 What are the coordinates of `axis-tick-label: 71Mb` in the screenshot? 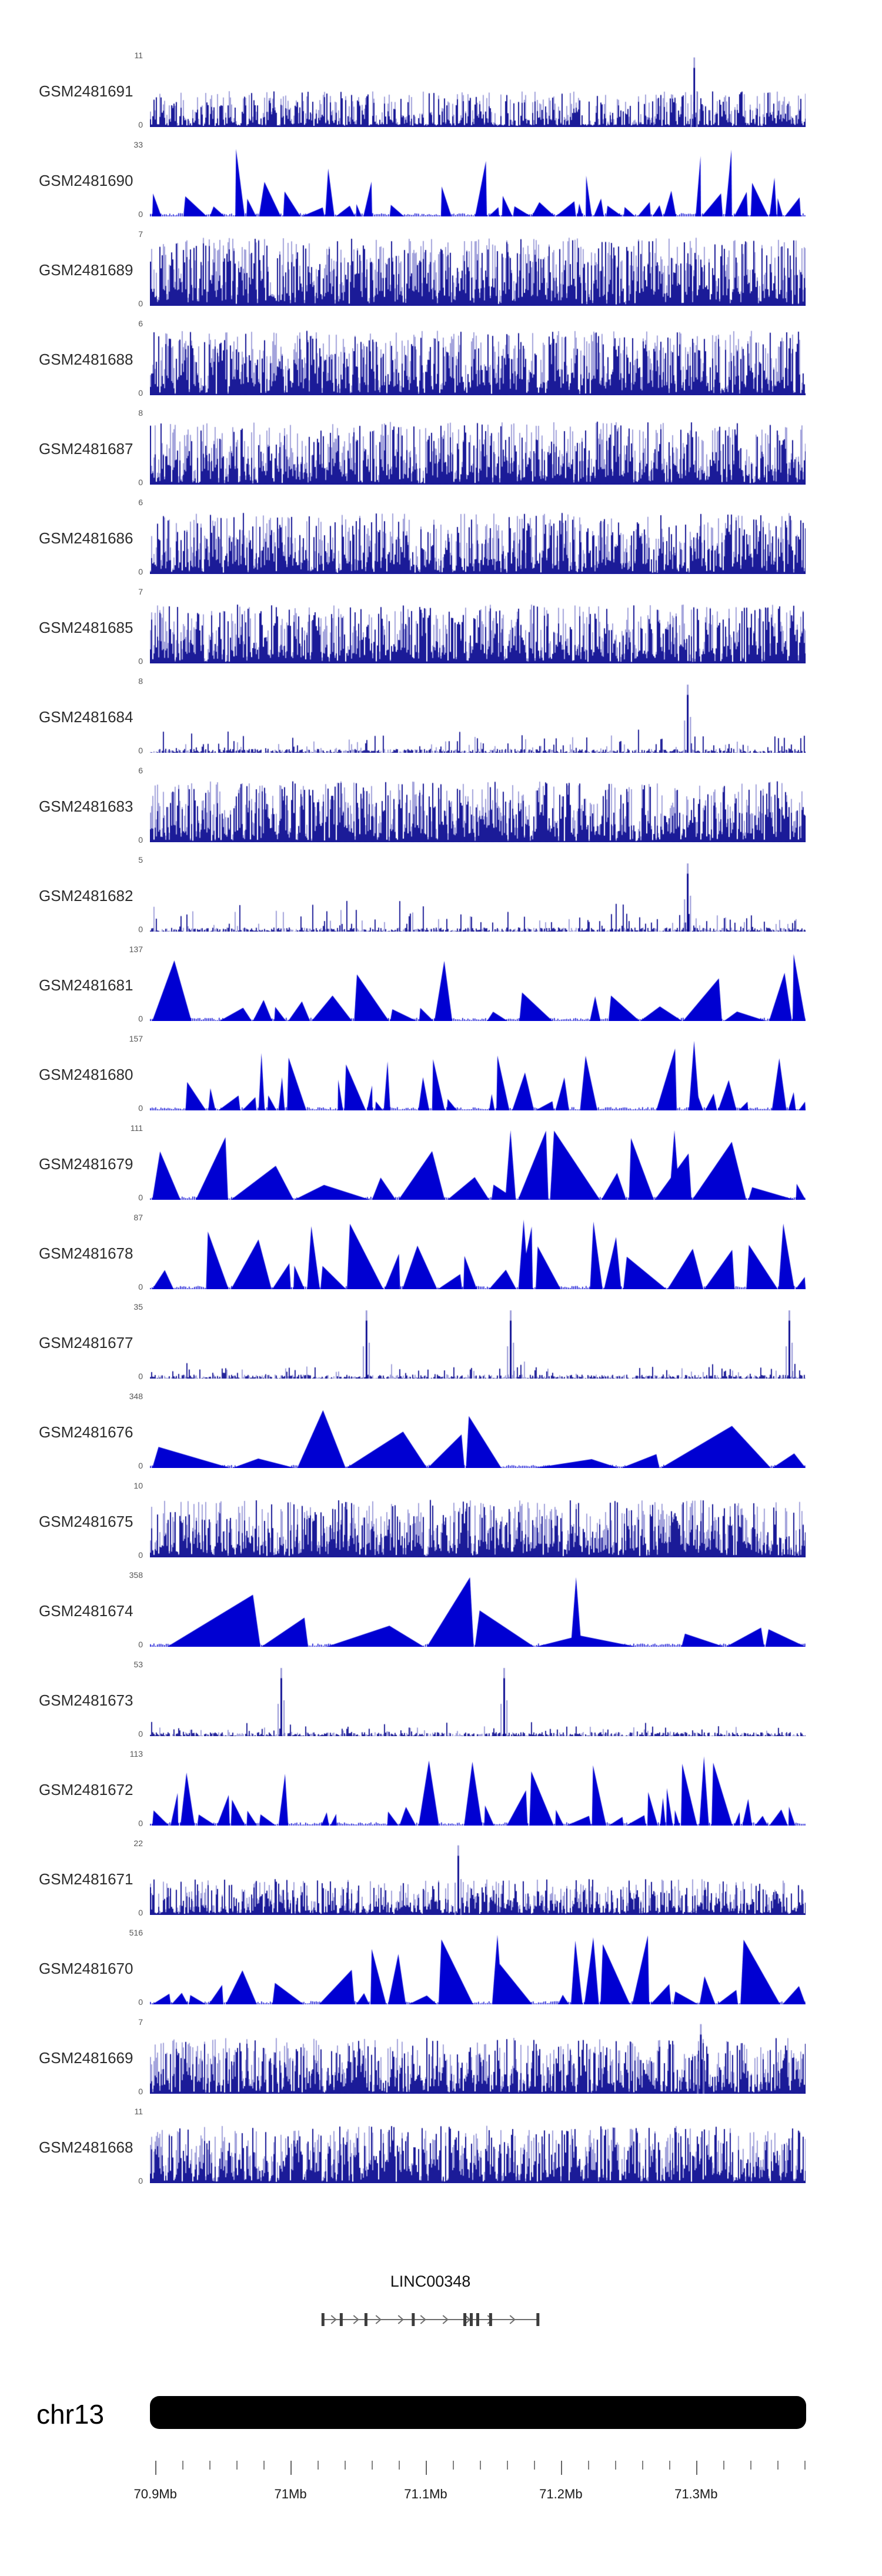 It's located at (290, 2494).